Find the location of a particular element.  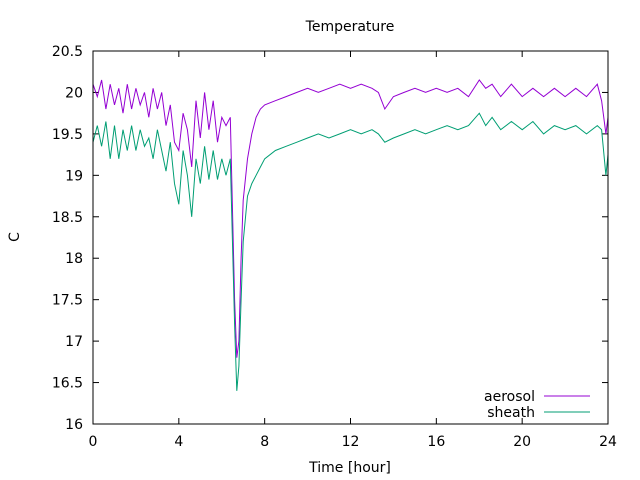

y-tick-label: 19.5 is located at coordinates (67, 135).